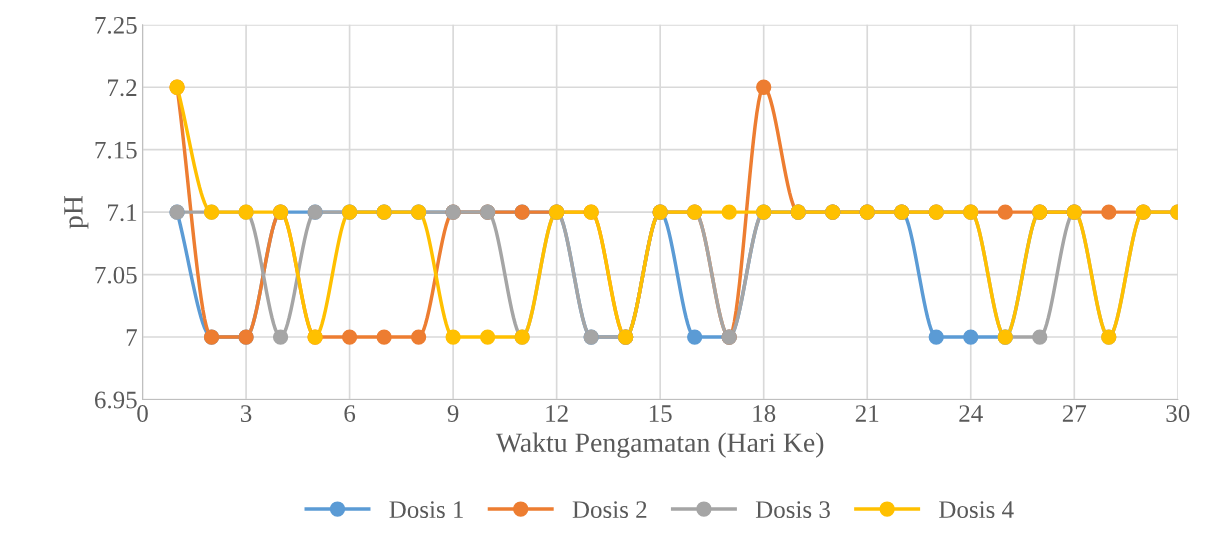 This screenshot has height=551, width=1208. Describe the element at coordinates (122, 88) in the screenshot. I see `y-tick-label: 7.2` at that location.